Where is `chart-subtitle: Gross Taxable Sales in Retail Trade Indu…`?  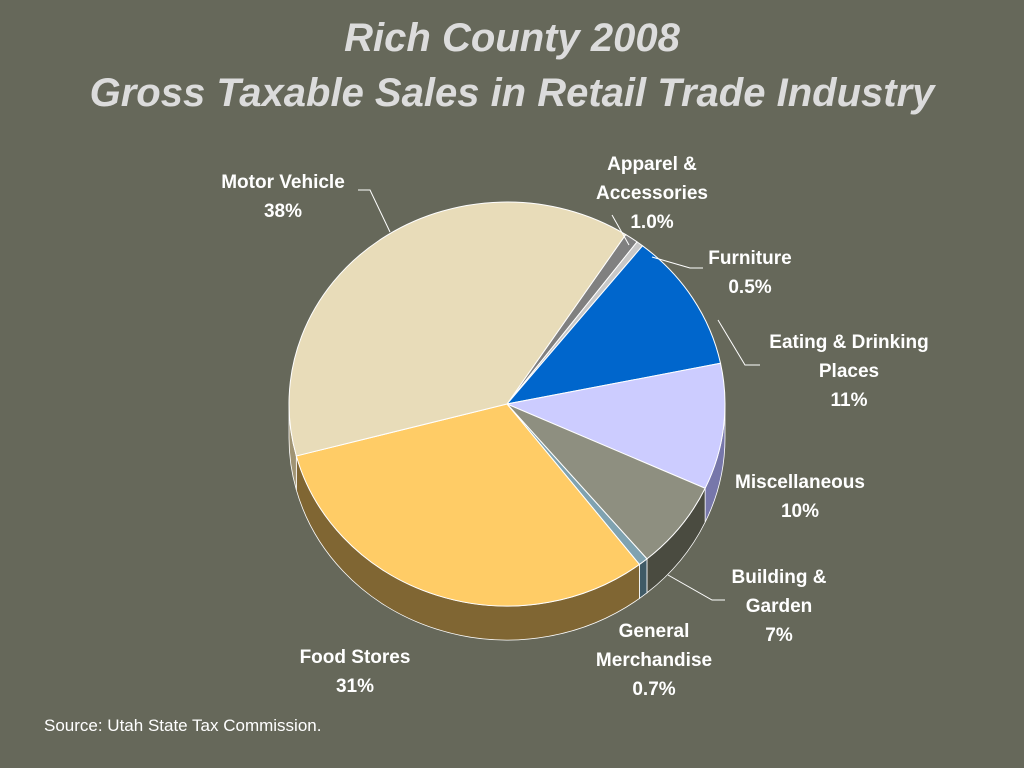 chart-subtitle: Gross Taxable Sales in Retail Trade Indu… is located at coordinates (512, 93).